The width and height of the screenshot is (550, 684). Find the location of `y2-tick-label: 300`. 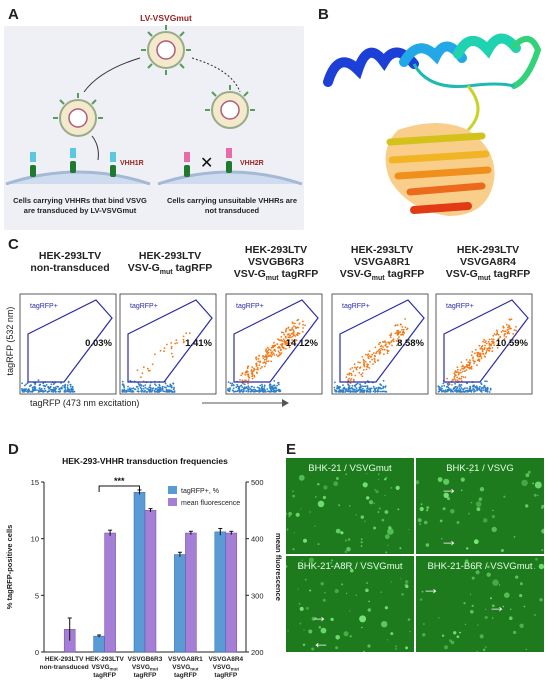

y2-tick-label: 300 is located at coordinates (257, 595).